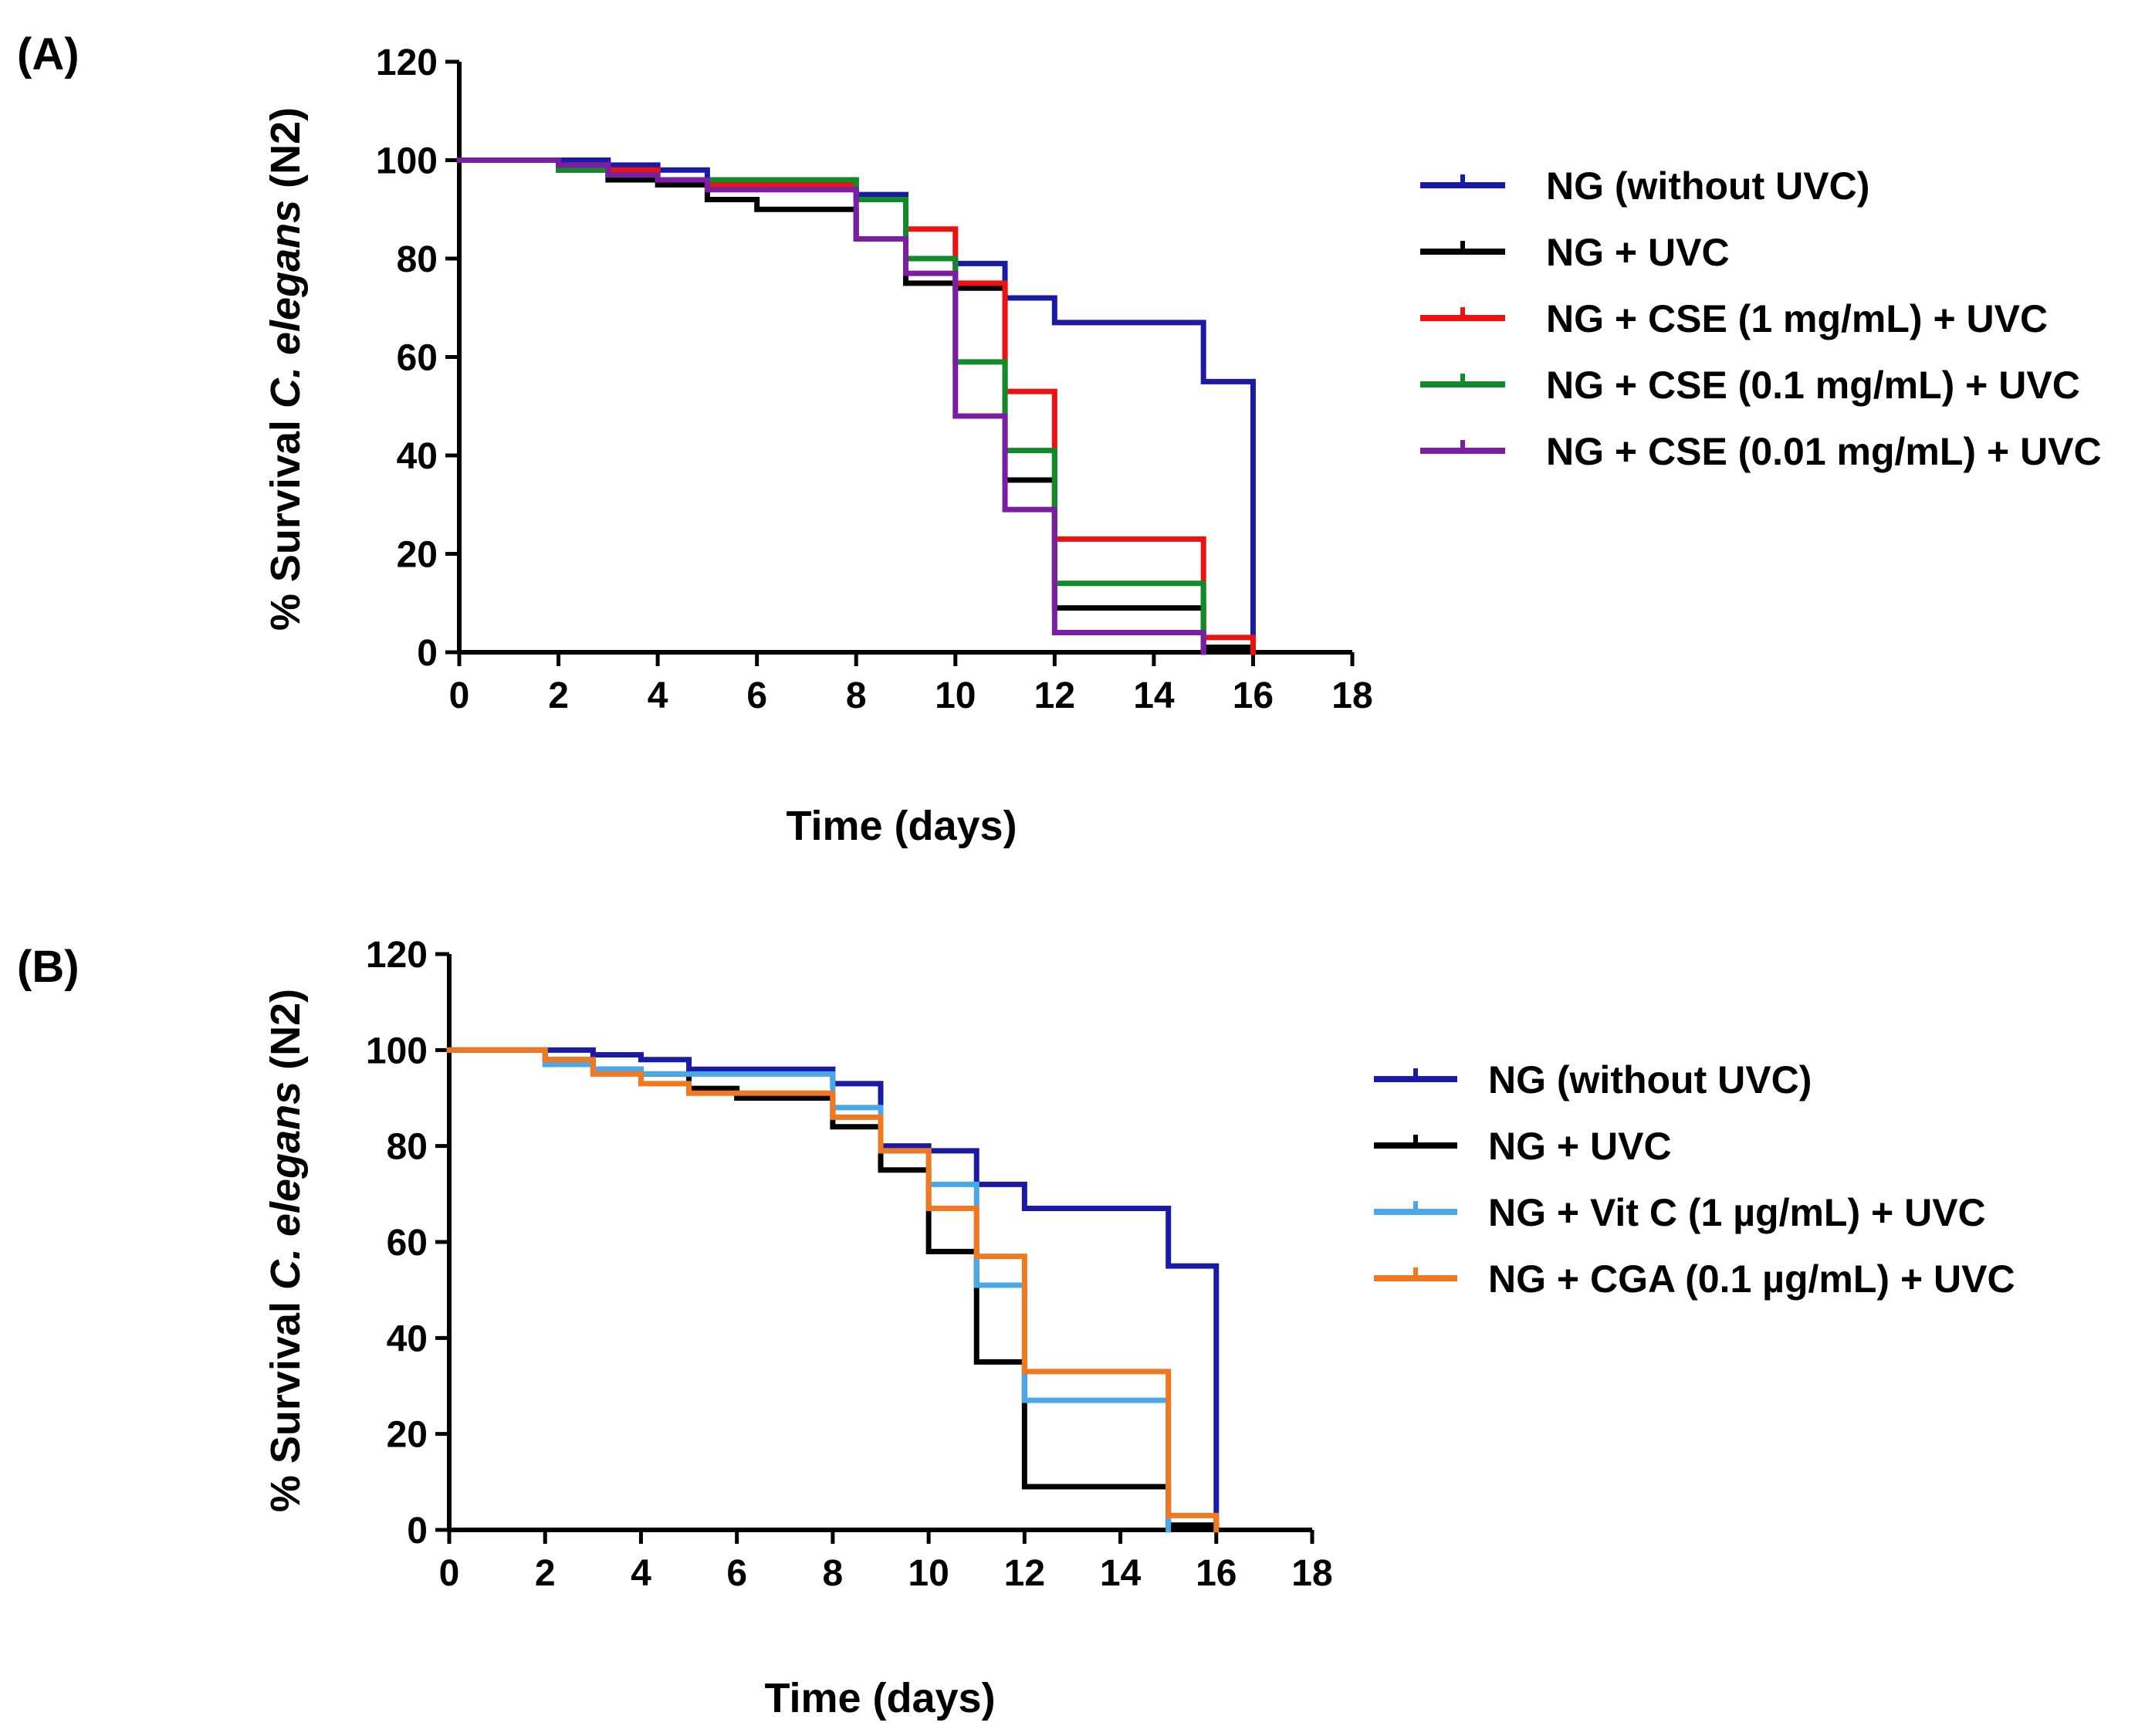  Describe the element at coordinates (955, 696) in the screenshot. I see `panel-a-x-tick-label: 10` at that location.